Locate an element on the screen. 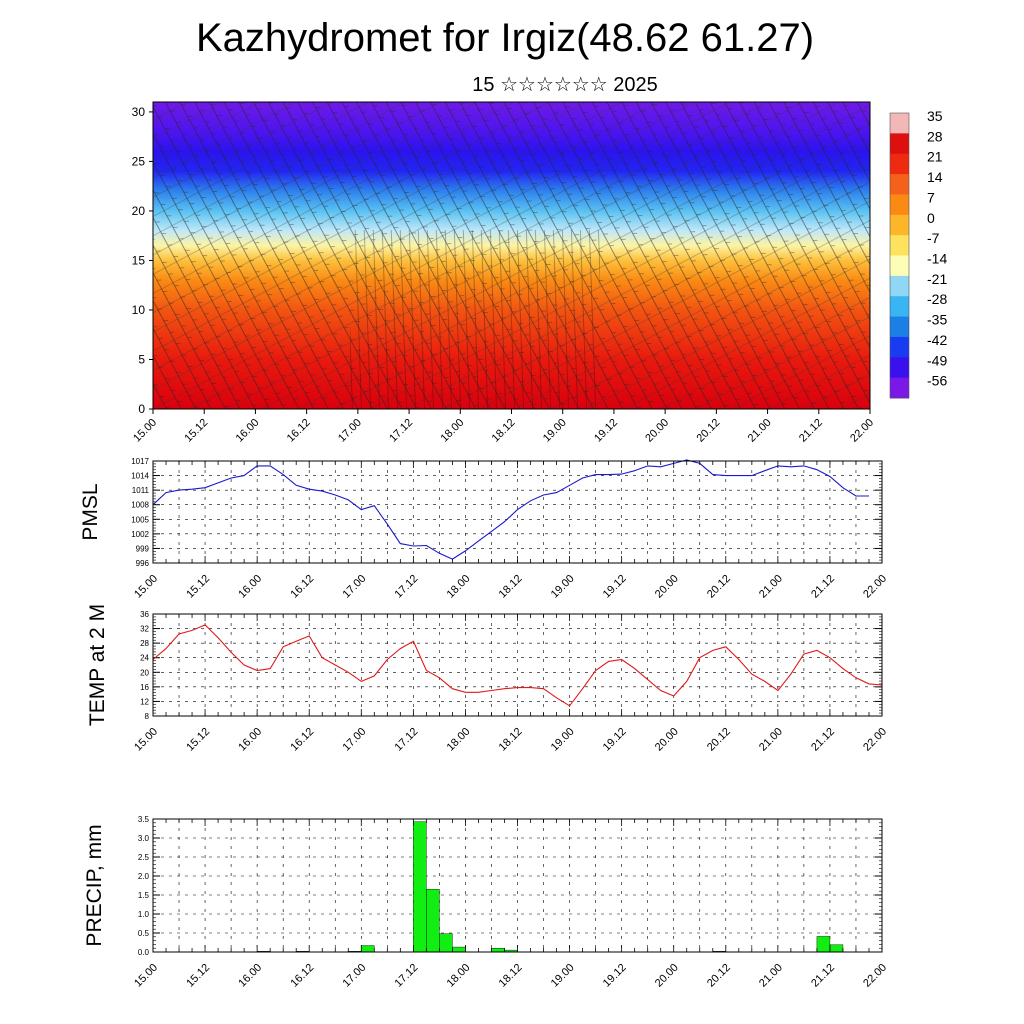  pmsl-y-tick-label: 996 is located at coordinates (143, 563).